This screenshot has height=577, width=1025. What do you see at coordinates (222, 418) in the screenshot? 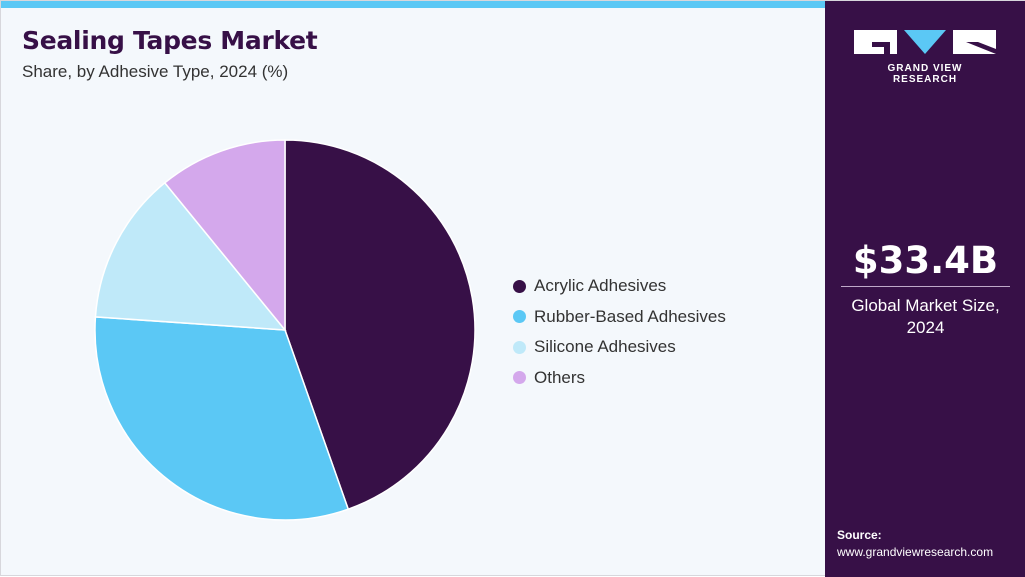
I see `pie-slice-rubber-based-adhesives` at bounding box center [222, 418].